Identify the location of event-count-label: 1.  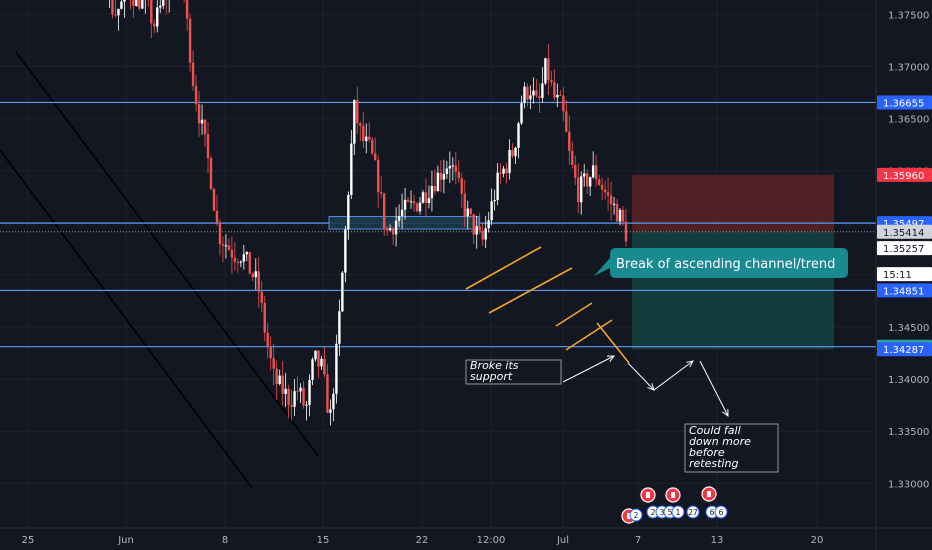
(678, 512).